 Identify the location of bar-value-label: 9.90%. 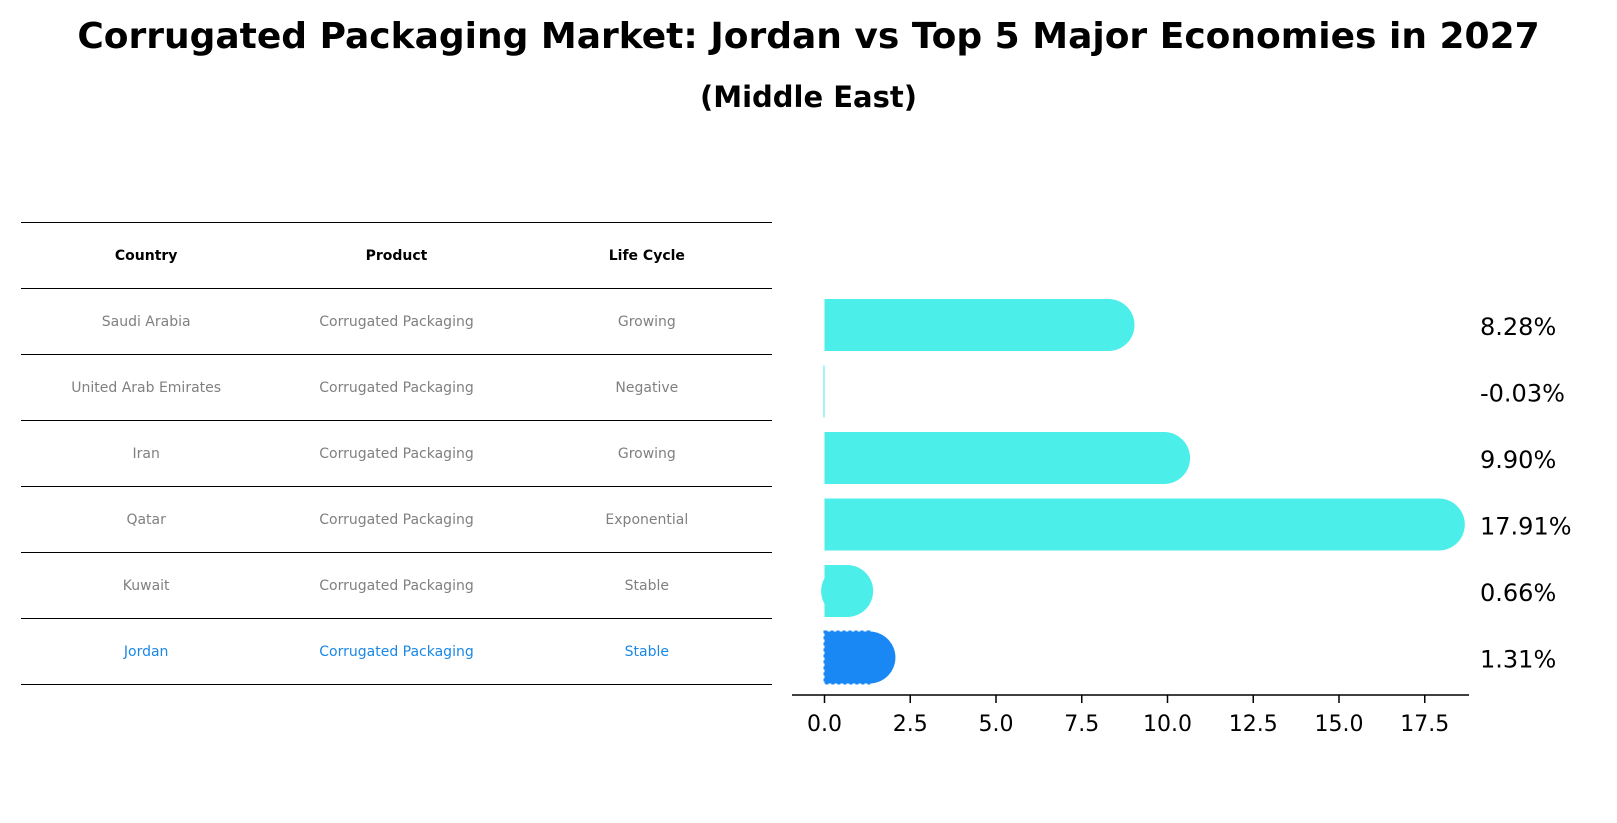
(1518, 460).